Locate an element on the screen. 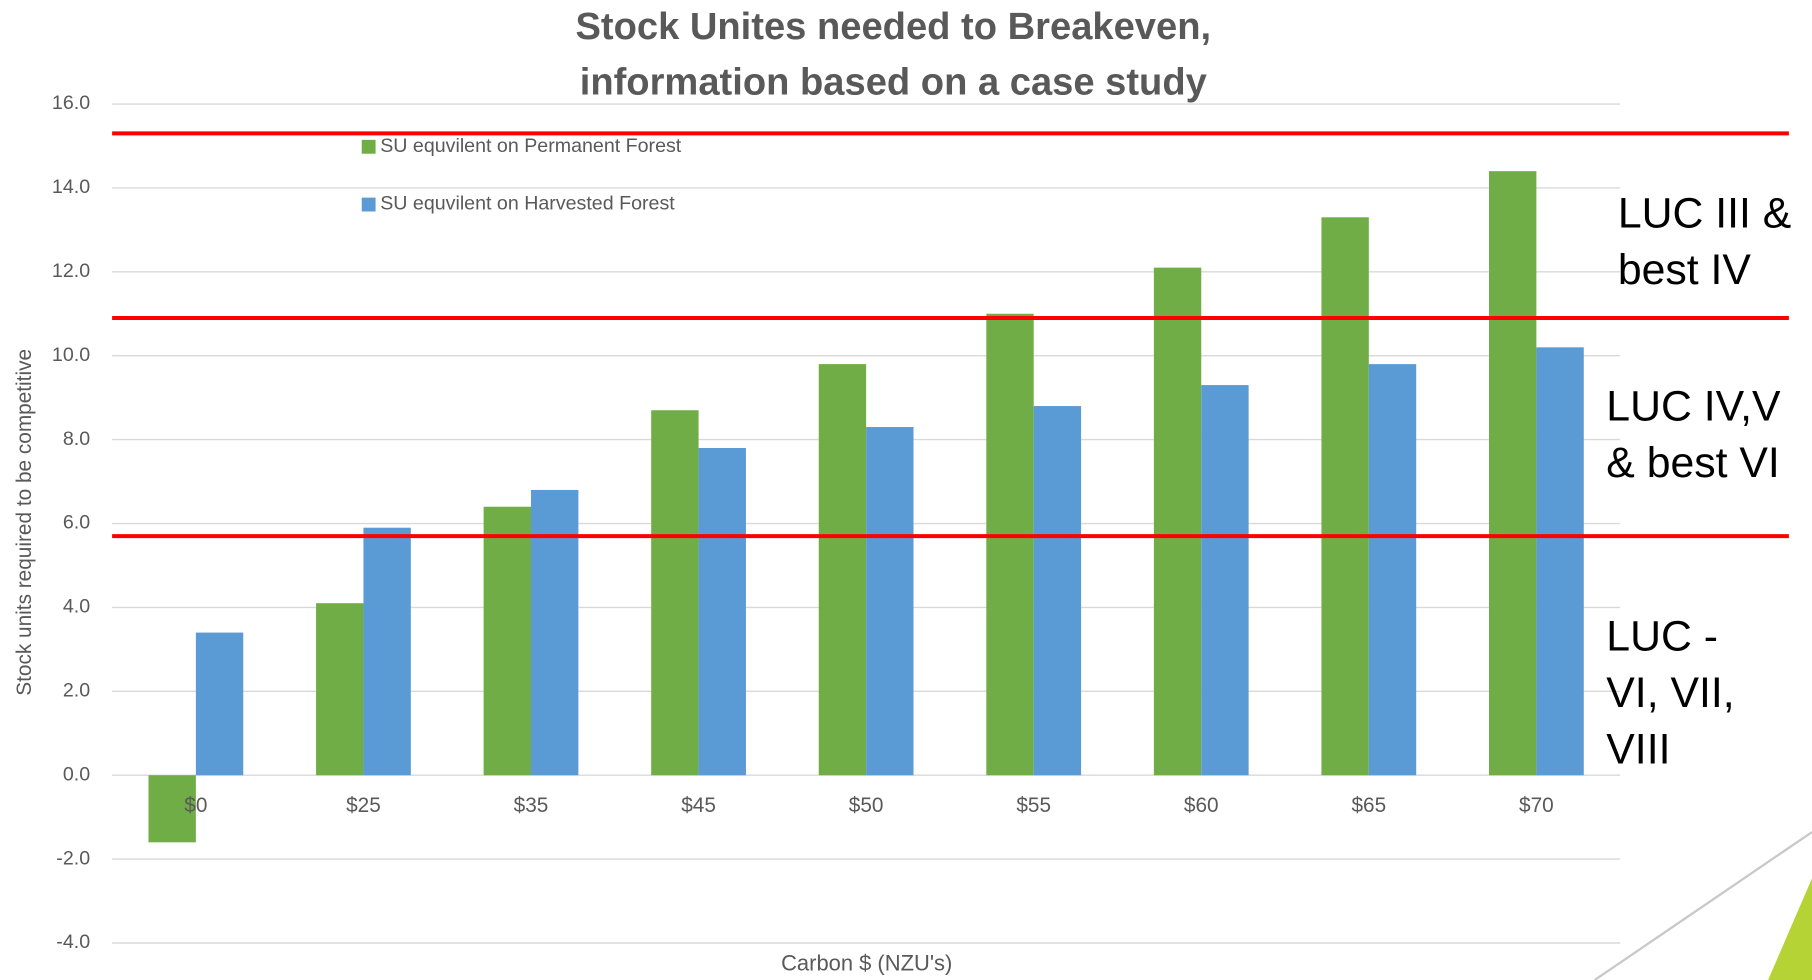  x-tick-label: $0 is located at coordinates (195, 805).